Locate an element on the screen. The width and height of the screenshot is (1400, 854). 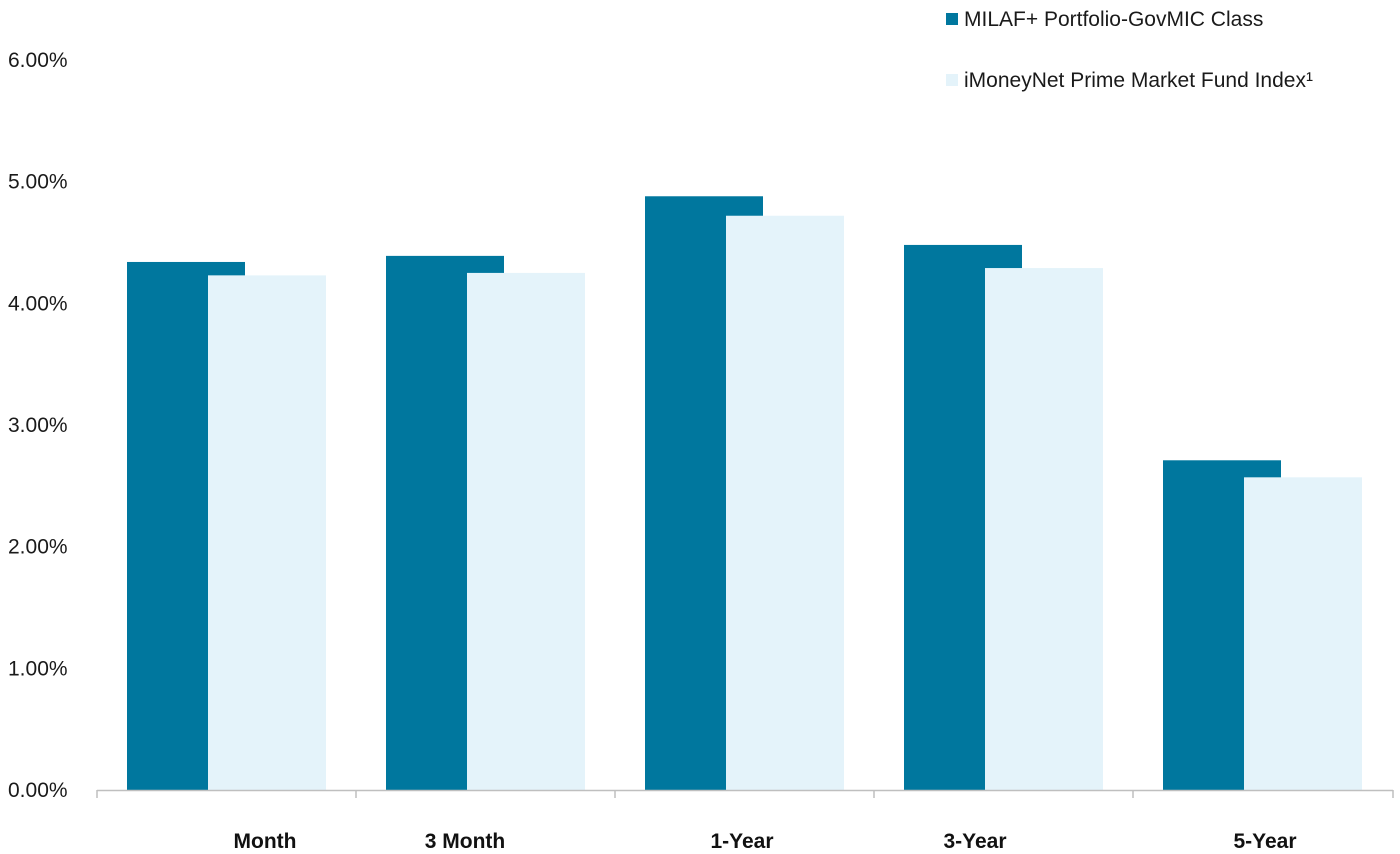
legend-item: MILAF+ Portfolio-GovMIC Class is located at coordinates (1104, 19).